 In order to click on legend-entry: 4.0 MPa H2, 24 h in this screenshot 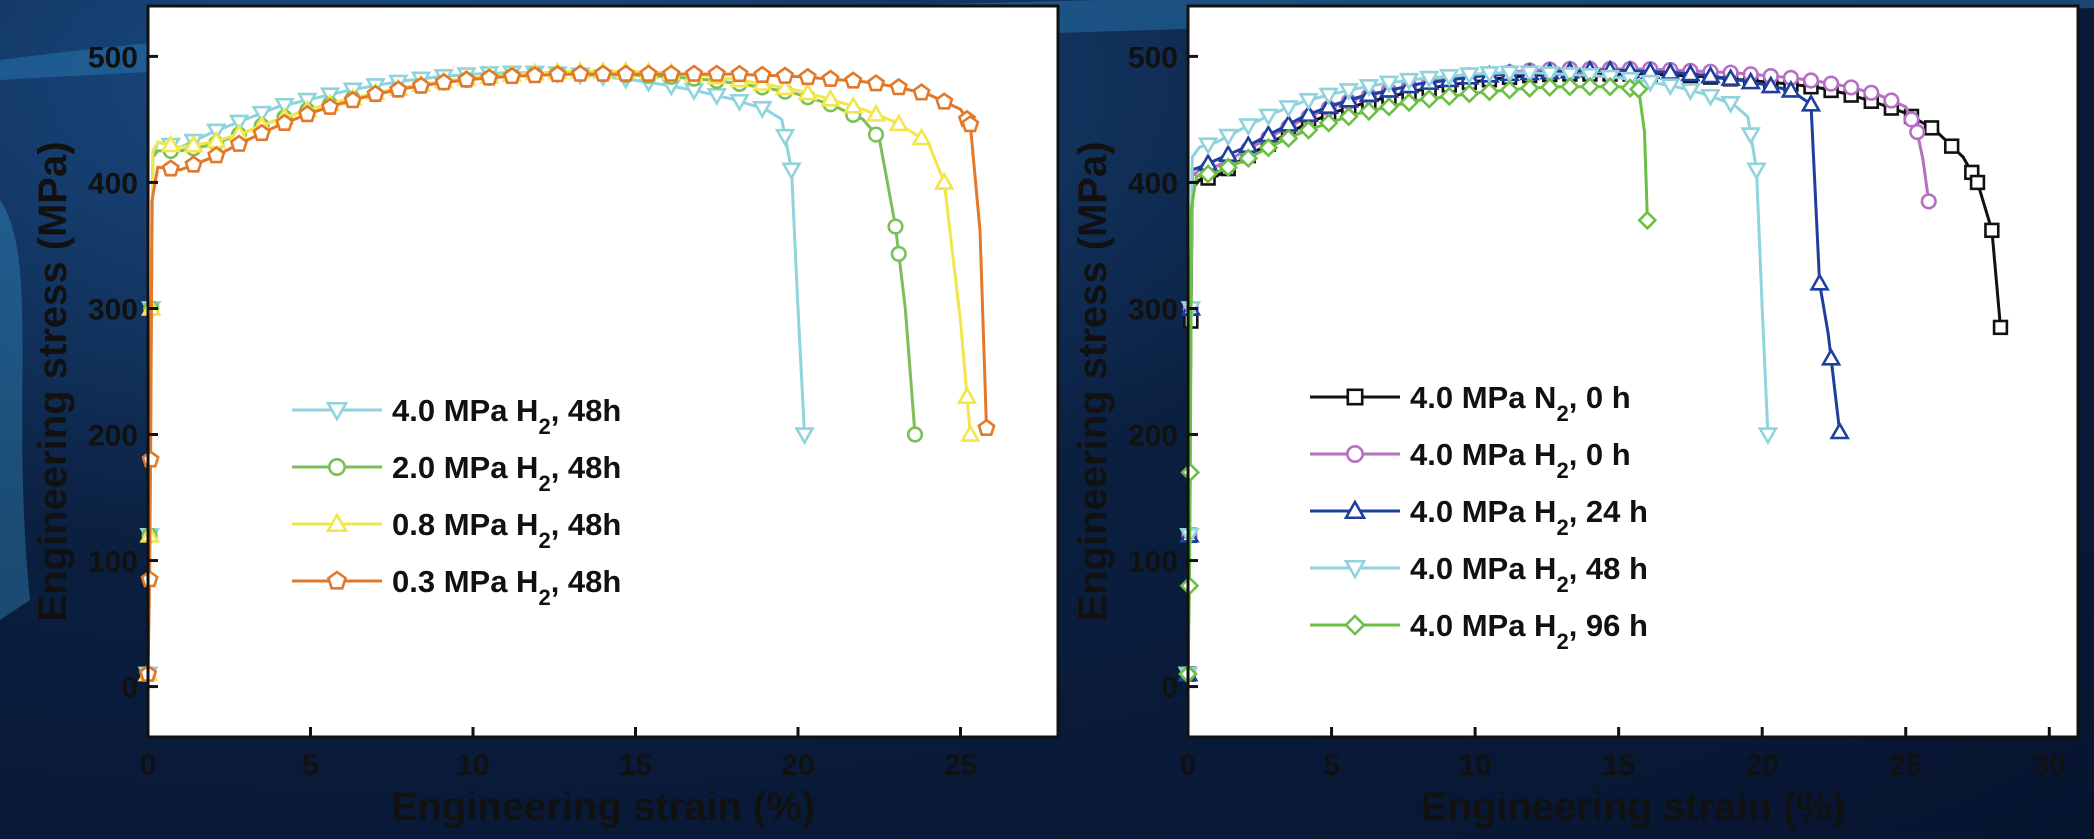, I will do `click(1479, 517)`.